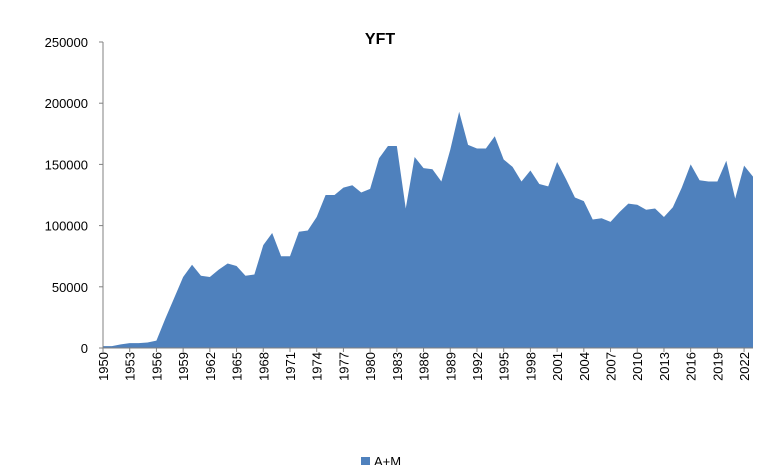  I want to click on x-tick-label: 1962, so click(210, 366).